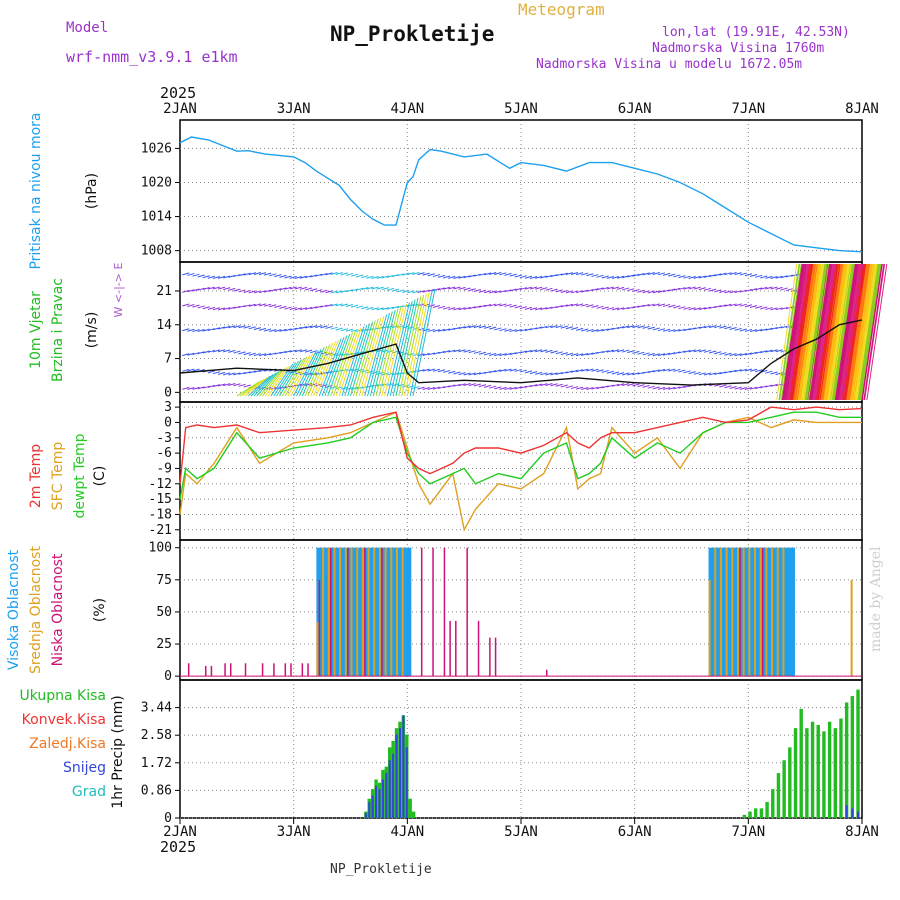  What do you see at coordinates (635, 832) in the screenshot?
I see `time-tick-label-bottom: 6JAN` at bounding box center [635, 832].